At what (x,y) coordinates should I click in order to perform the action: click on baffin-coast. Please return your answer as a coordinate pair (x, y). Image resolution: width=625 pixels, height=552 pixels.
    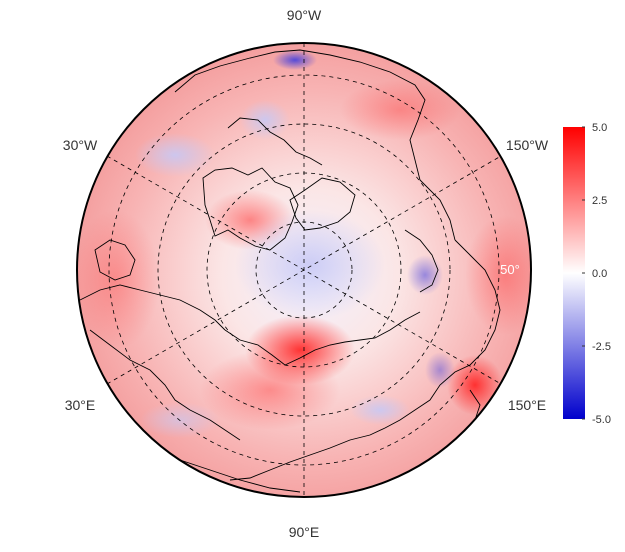
    Looking at the image, I should click on (275, 141).